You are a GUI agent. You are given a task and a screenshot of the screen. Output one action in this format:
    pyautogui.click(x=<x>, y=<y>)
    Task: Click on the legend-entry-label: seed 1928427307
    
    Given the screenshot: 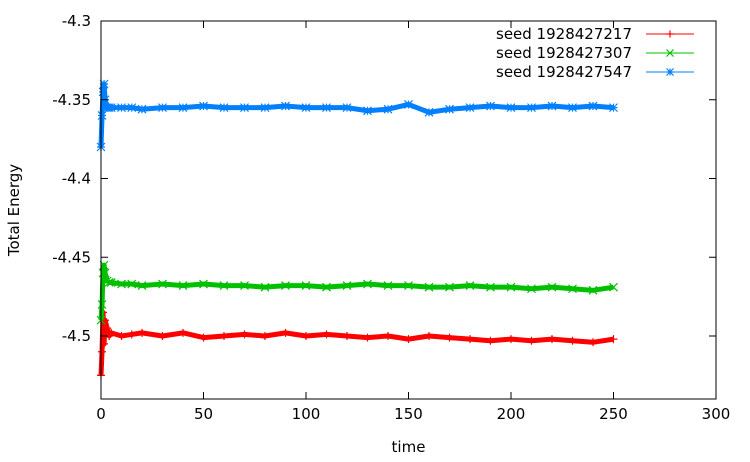 What is the action you would take?
    pyautogui.click(x=564, y=53)
    